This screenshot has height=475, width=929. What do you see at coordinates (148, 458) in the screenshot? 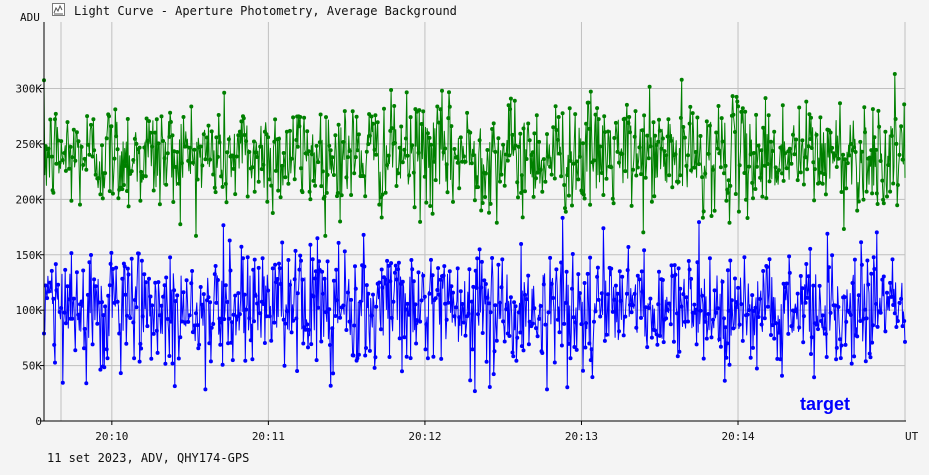
I see `footer-info: 11 set 2023, ADV, QHY174-GPS` at bounding box center [148, 458].